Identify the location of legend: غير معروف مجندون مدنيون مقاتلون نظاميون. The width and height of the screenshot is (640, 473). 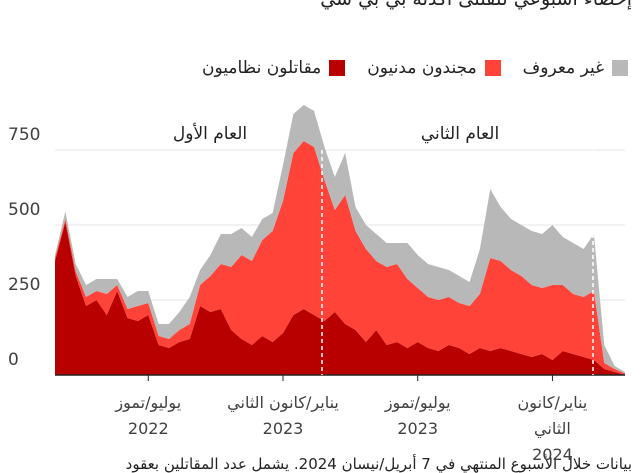
(415, 68).